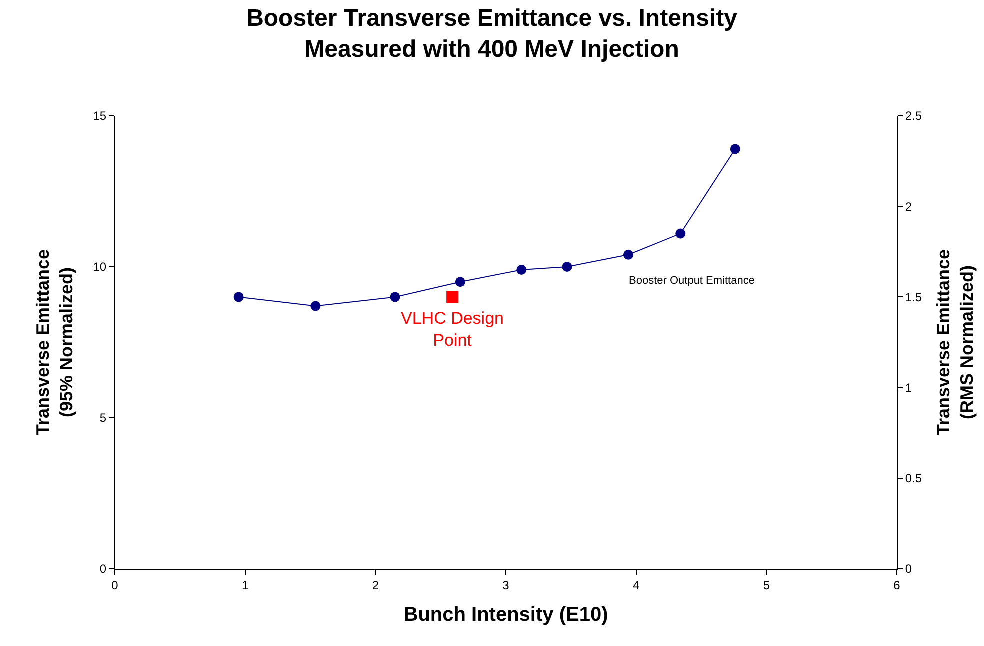 This screenshot has height=646, width=984. What do you see at coordinates (103, 418) in the screenshot?
I see `y-tick-label: 5` at bounding box center [103, 418].